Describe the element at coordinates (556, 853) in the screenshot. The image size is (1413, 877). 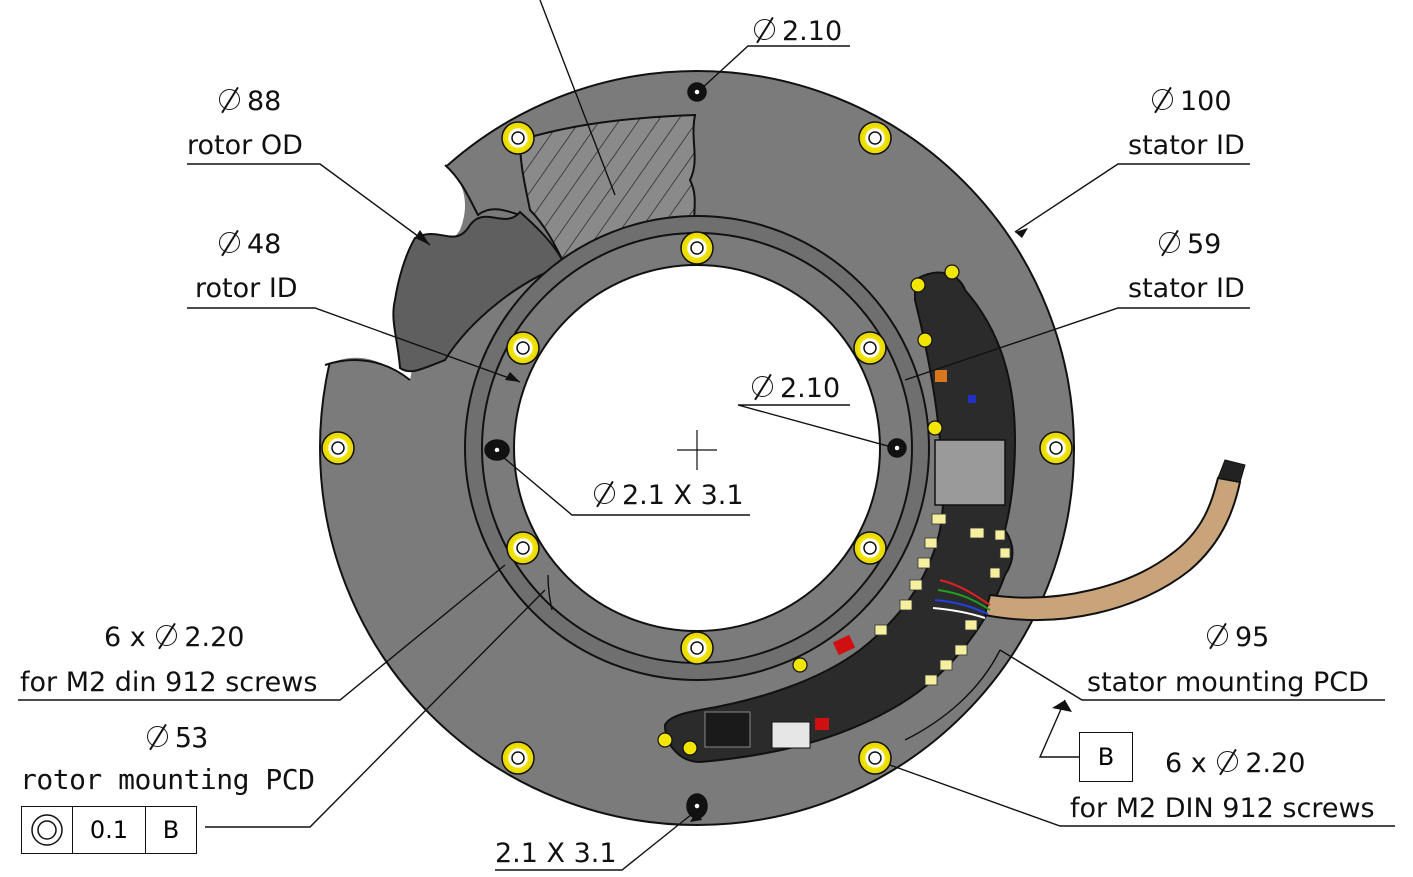
I see `dim-bottom-slot: 2.1 X 3.1` at that location.